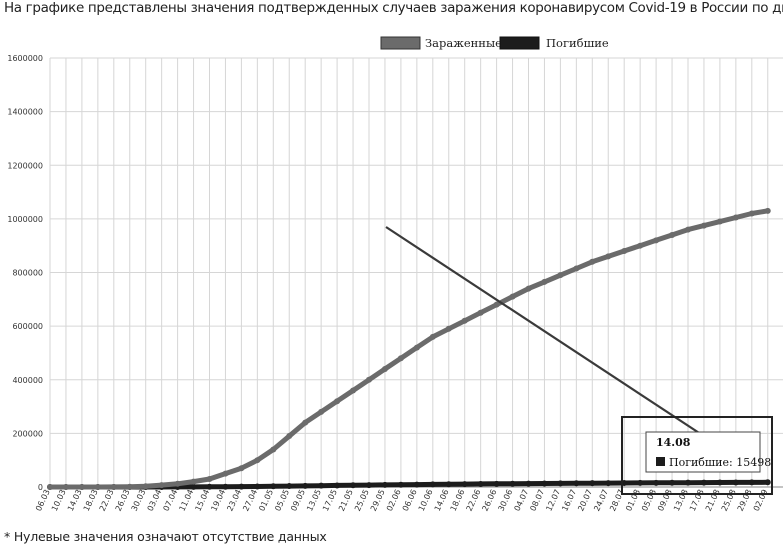 Image resolution: width=783 pixels, height=550 pixels. Describe the element at coordinates (40, 487) in the screenshot. I see `y-tick-label: 0` at that location.